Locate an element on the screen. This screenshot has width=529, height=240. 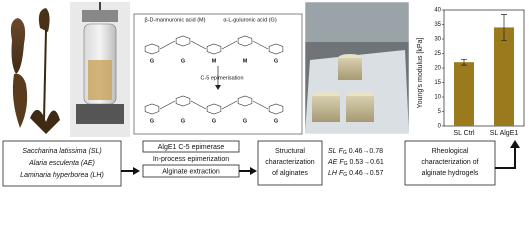
reaction-arrowhead is located at coordinates (218, 87).